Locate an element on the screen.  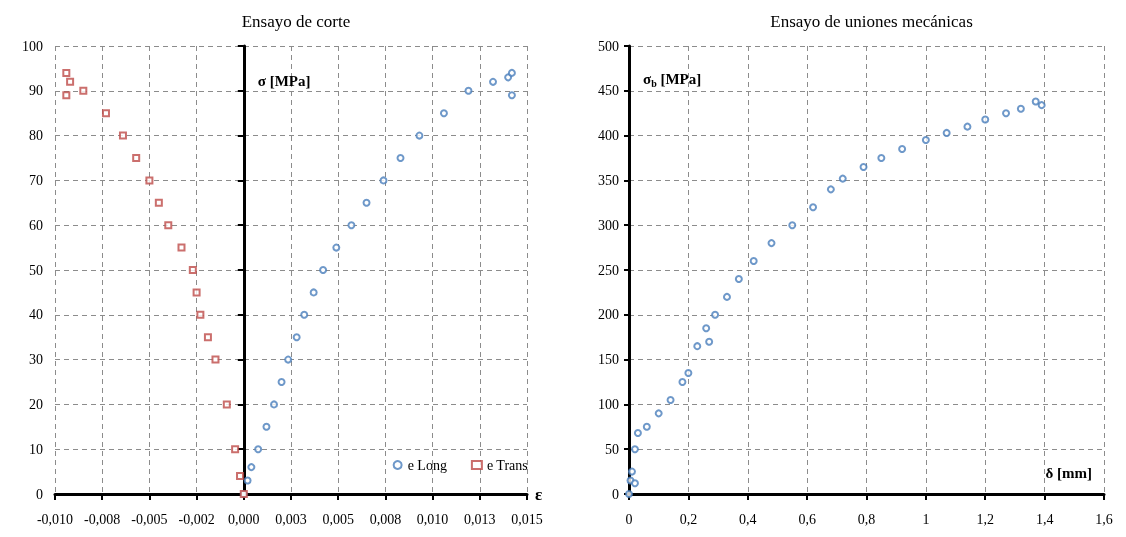
x-tick-label: 0,4 is located at coordinates (748, 519).